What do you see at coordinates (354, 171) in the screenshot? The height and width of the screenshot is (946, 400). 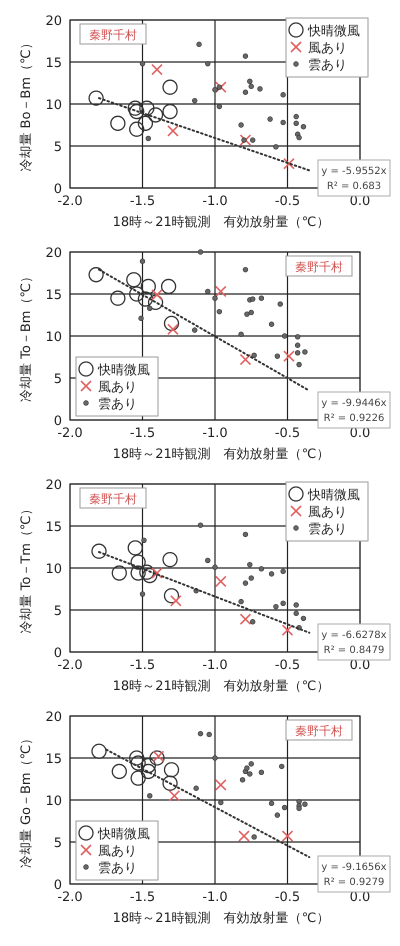 I see `annotation: y = -5.9552x` at bounding box center [354, 171].